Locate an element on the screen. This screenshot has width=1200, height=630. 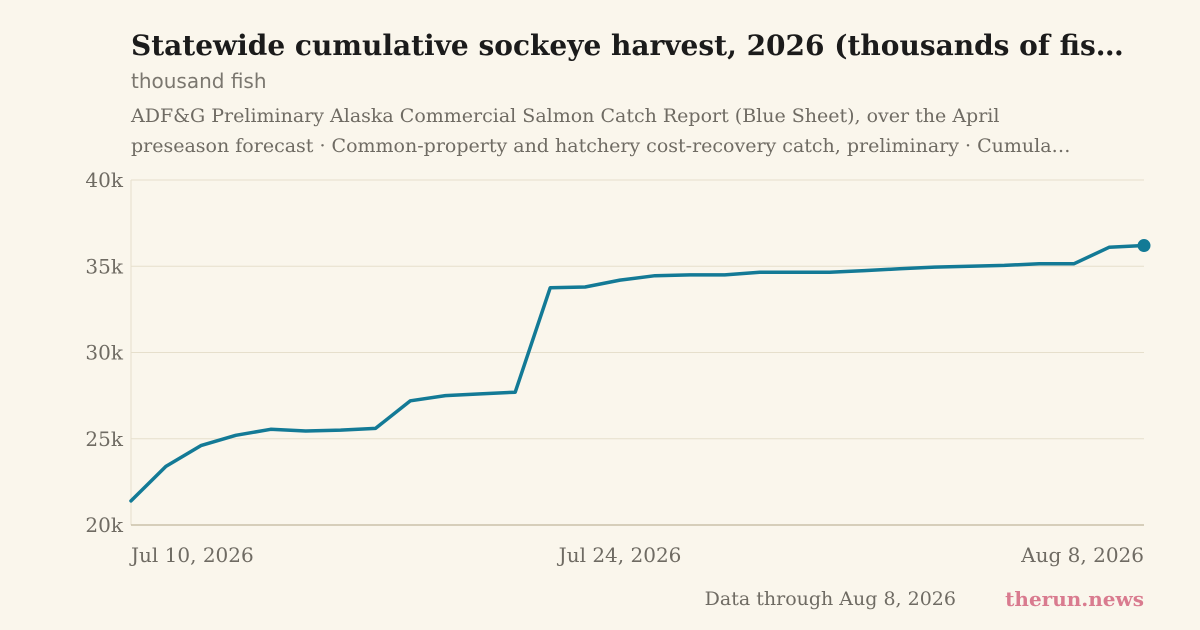
data-through-note: Data through Aug 8, 2026 is located at coordinates (830, 599).